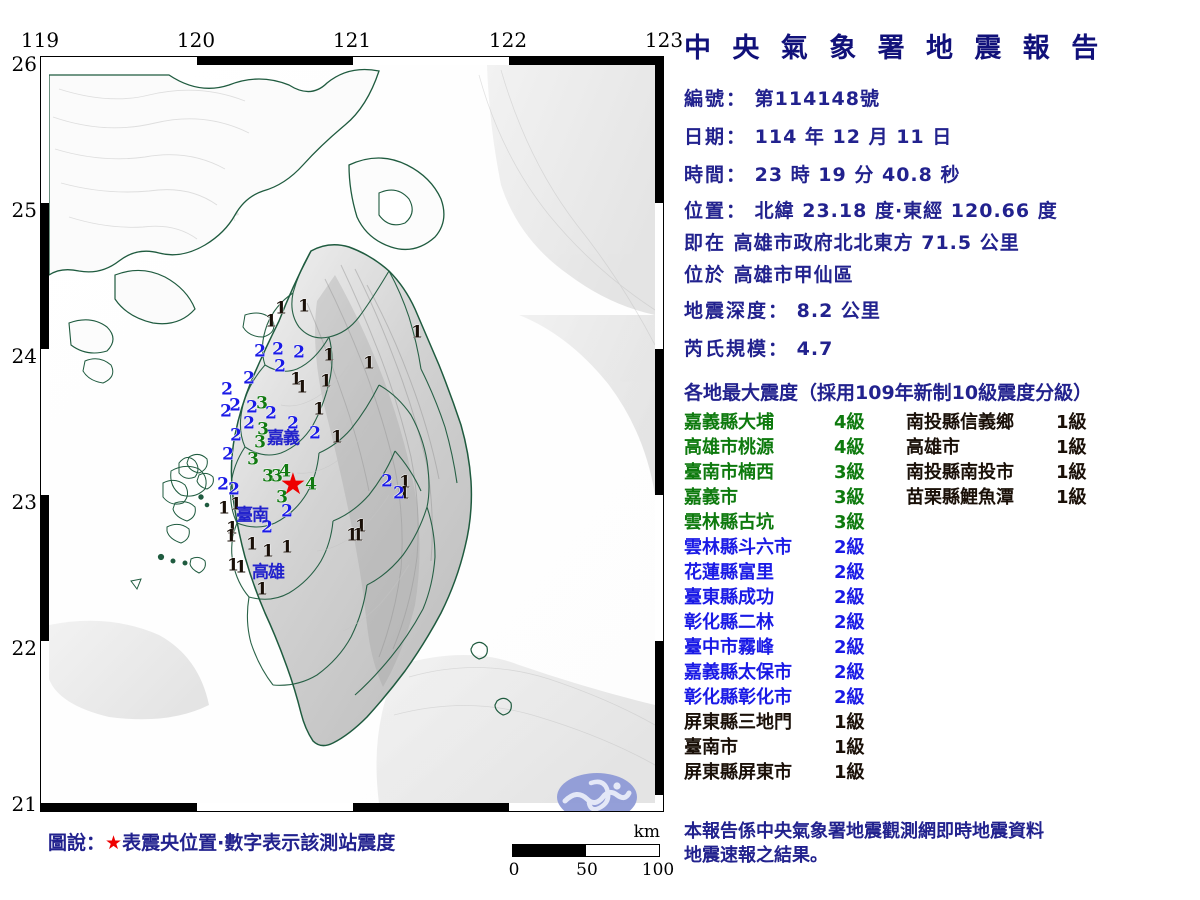 Image resolution: width=1200 pixels, height=900 pixels. Describe the element at coordinates (514, 870) in the screenshot. I see `scale-tick: 0` at that location.